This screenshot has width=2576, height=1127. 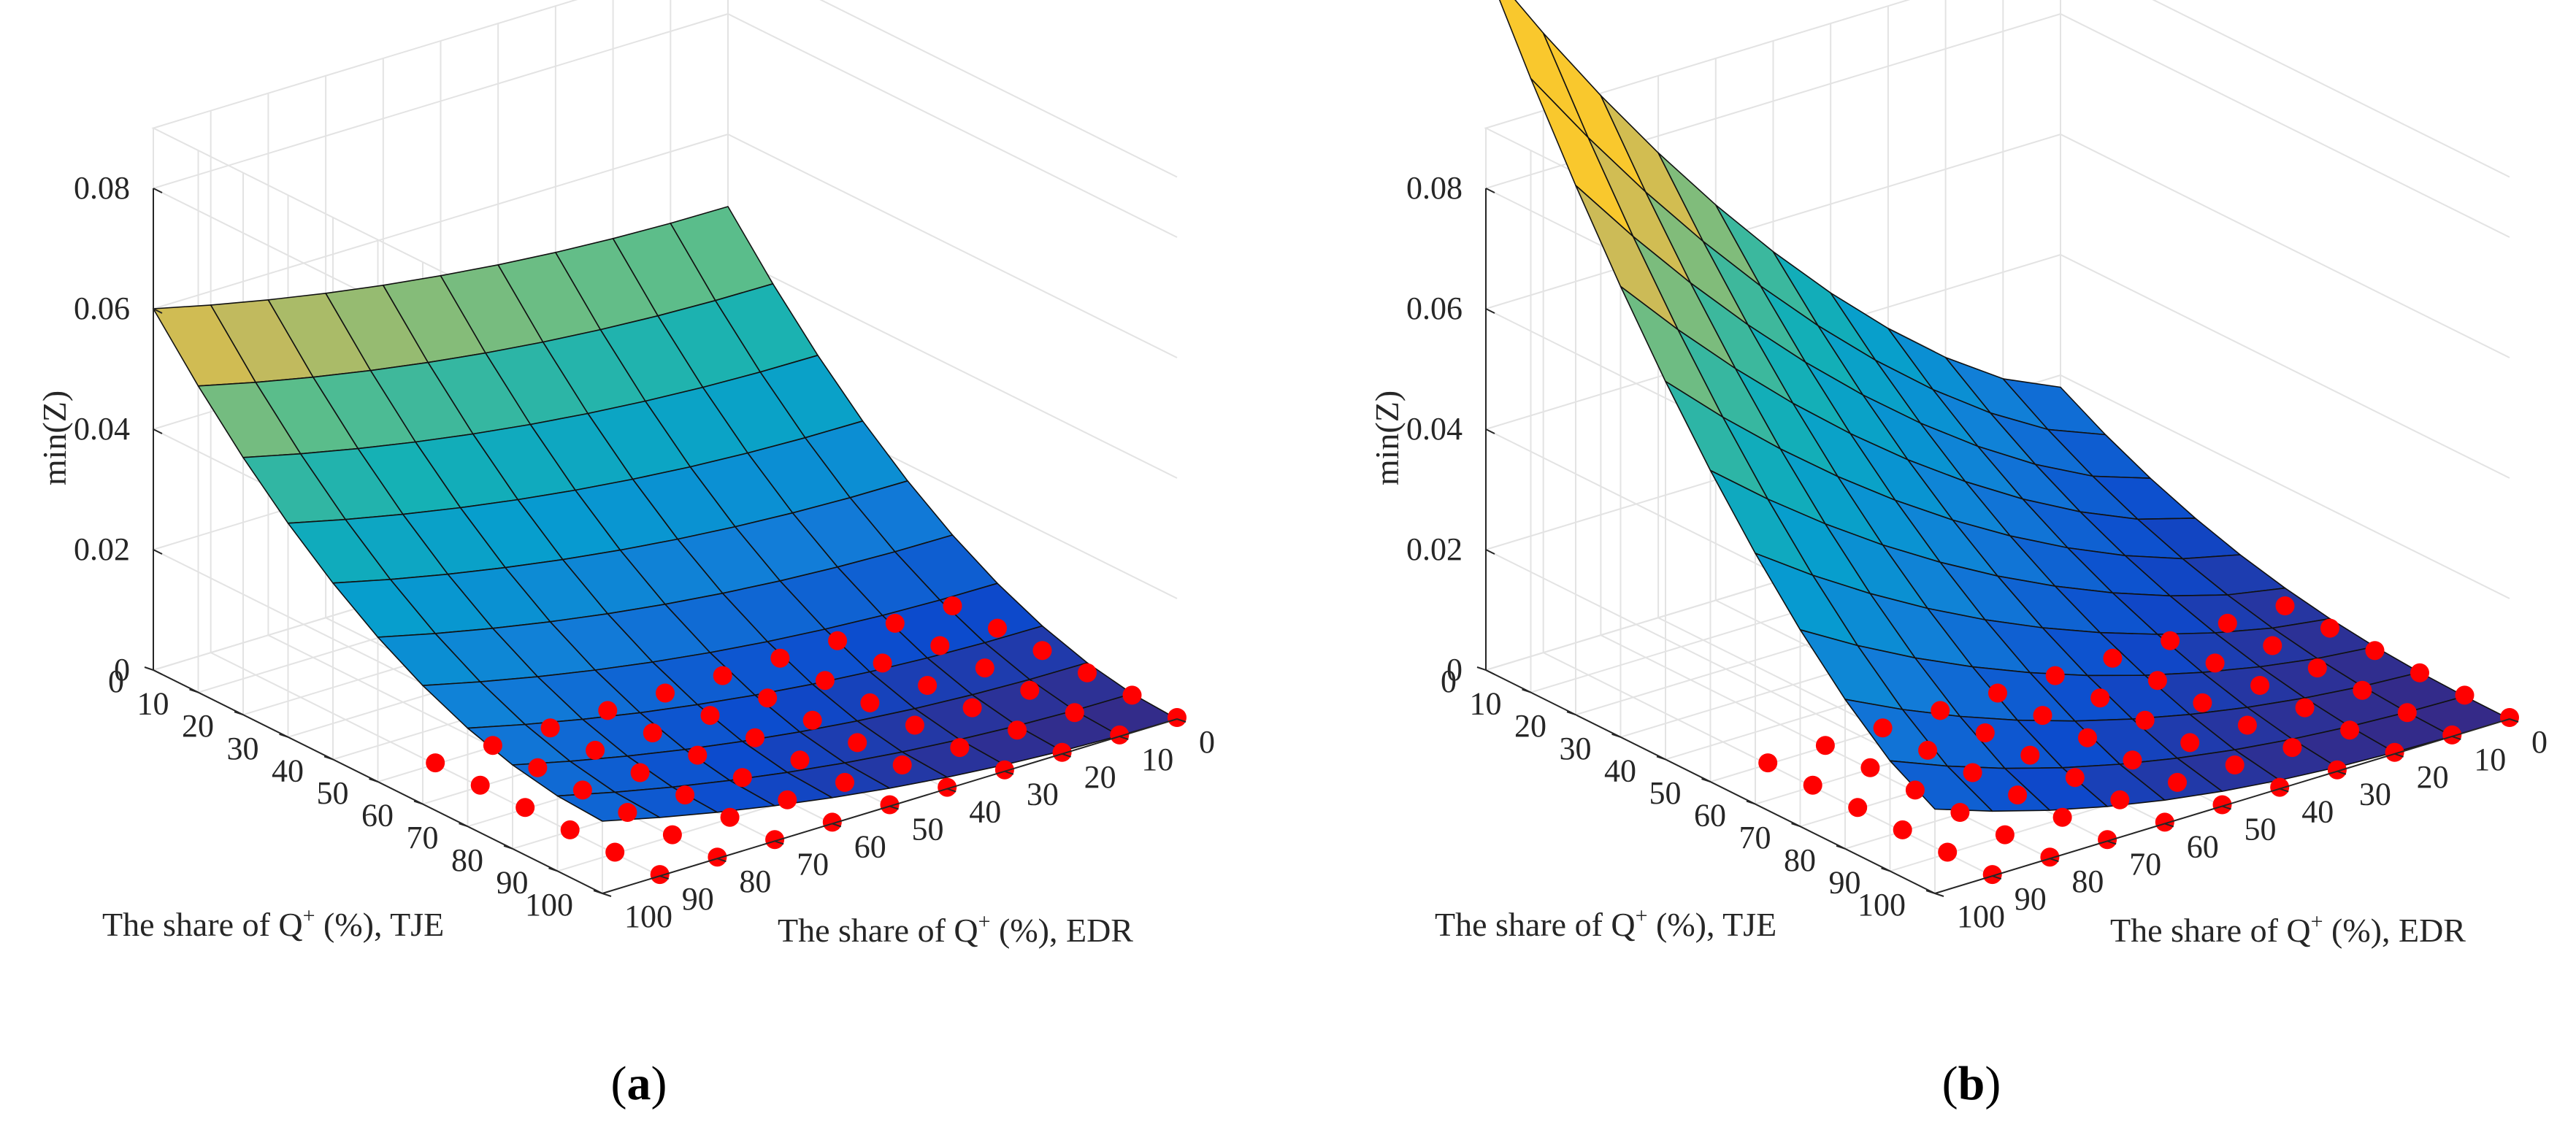 I want to click on tje-axis-label-main: The share of Q, so click(x=1535, y=924).